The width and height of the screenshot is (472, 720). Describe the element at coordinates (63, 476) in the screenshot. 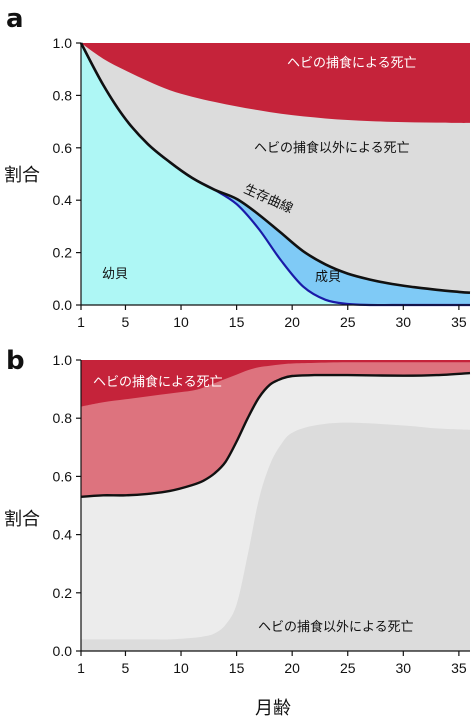

I see `panel-b-y-tick-label: 0.6` at that location.